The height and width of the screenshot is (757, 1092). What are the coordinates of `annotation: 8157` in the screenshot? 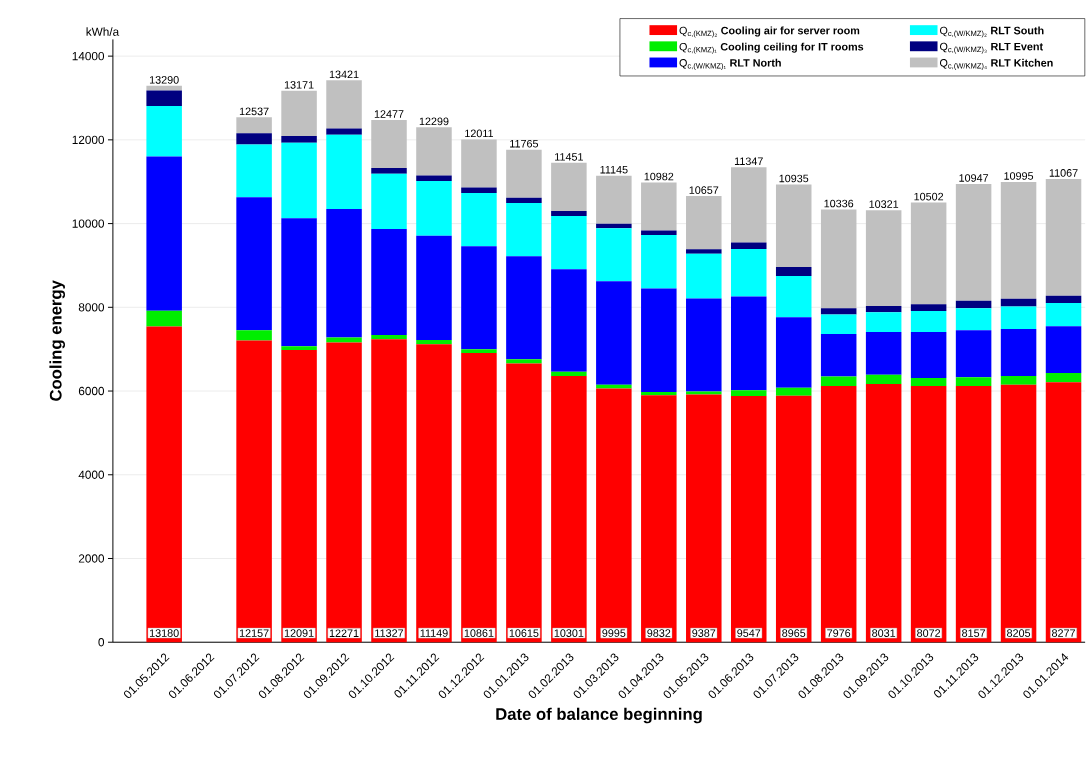 It's located at (974, 633).